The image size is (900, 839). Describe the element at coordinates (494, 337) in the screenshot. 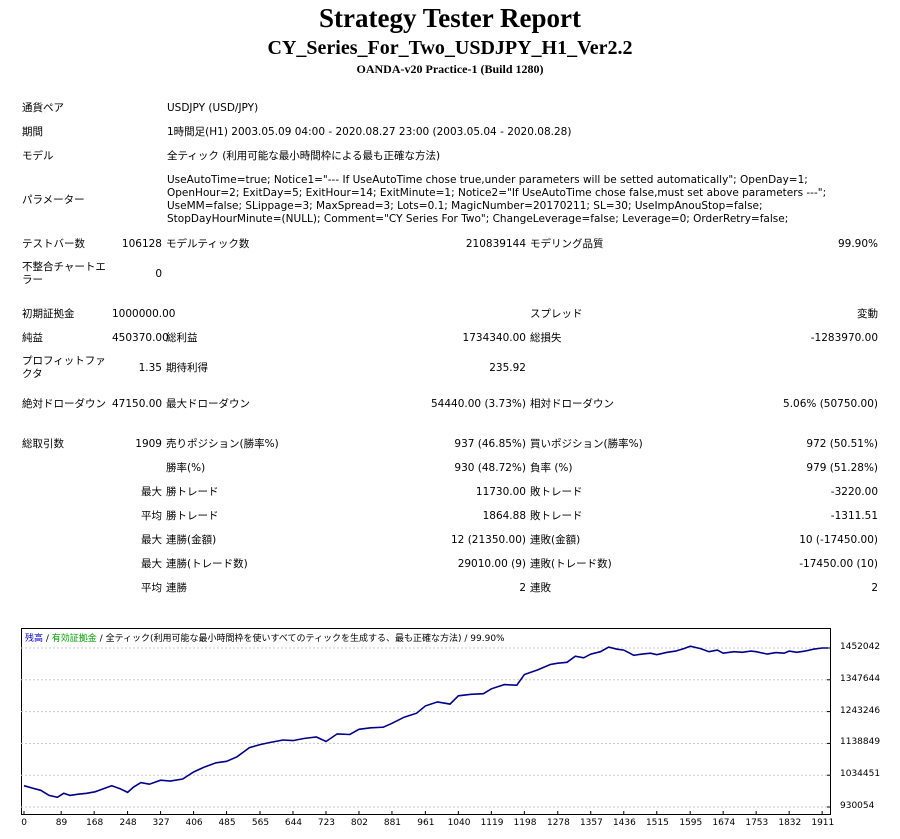

I see `value: 1734340.00` at that location.